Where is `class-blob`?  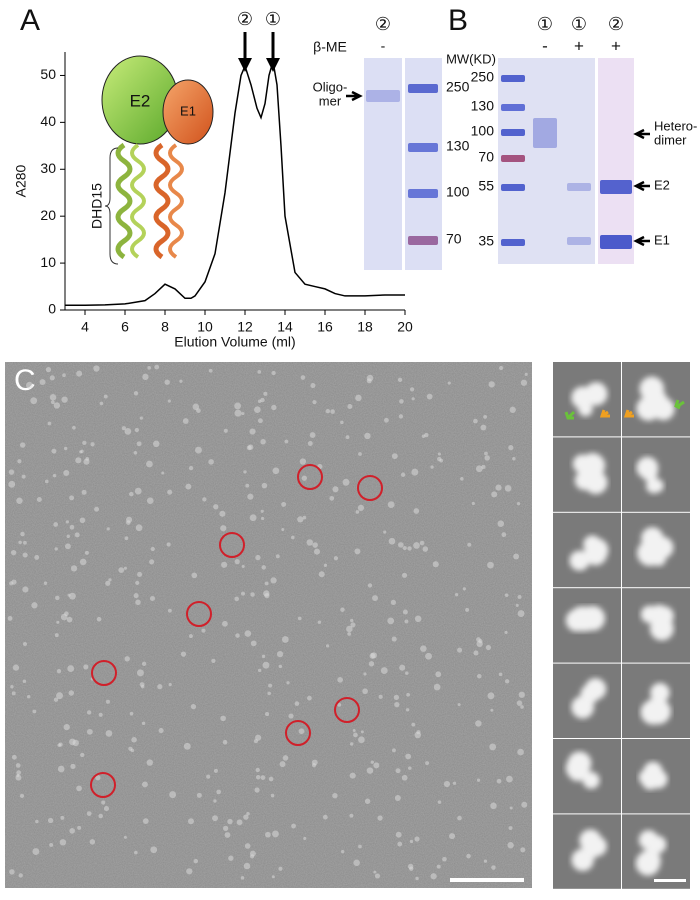
class-blob is located at coordinates (653, 775).